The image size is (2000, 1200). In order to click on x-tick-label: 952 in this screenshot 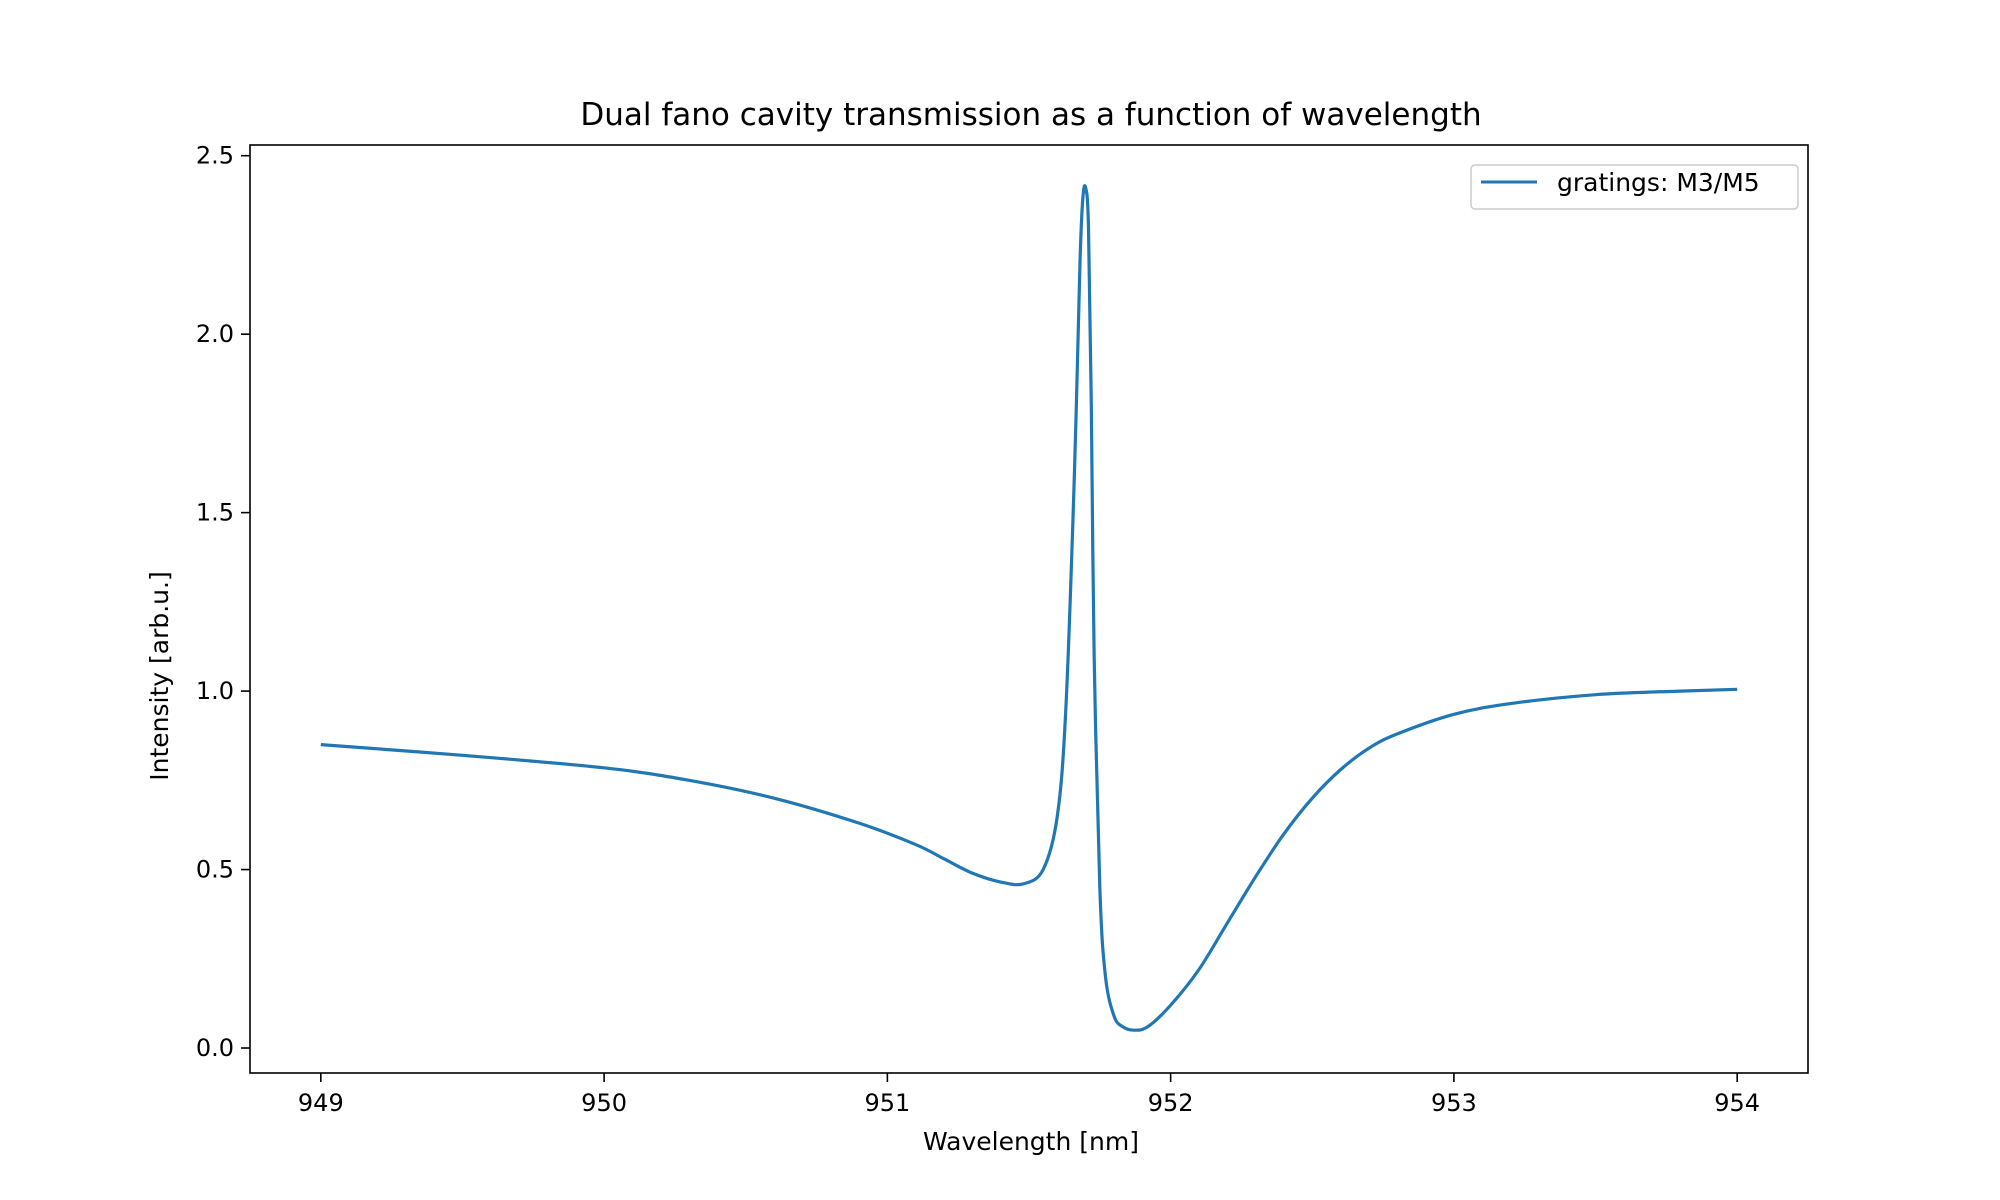, I will do `click(1171, 1103)`.